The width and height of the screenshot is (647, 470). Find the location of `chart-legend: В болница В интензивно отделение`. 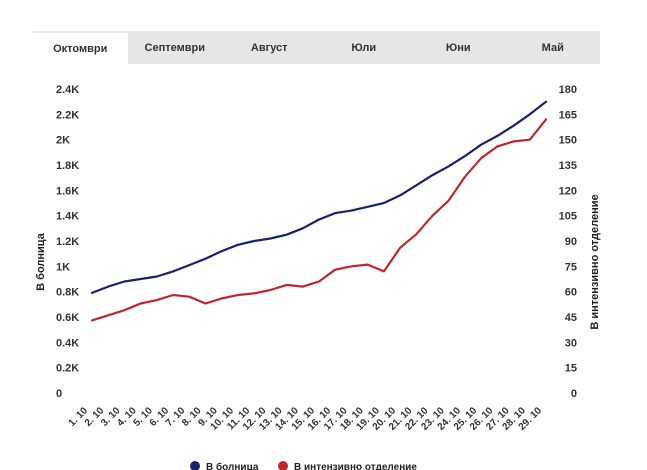

chart-legend: В болница В интензивно отделение is located at coordinates (303, 465).